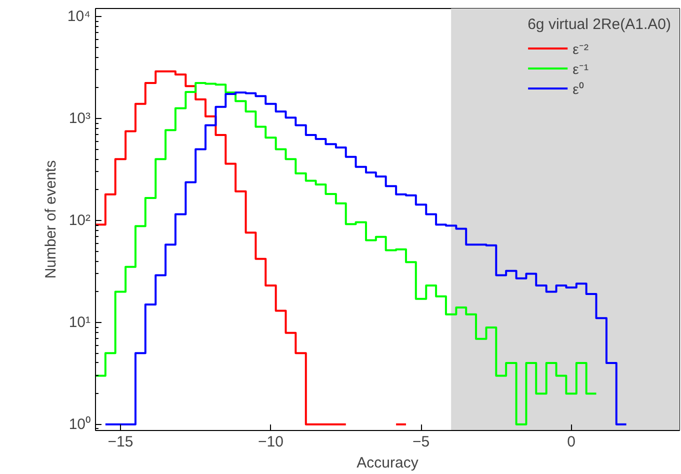 This screenshot has width=681, height=474. Describe the element at coordinates (121, 442) in the screenshot. I see `x-tick-label: −15` at that location.